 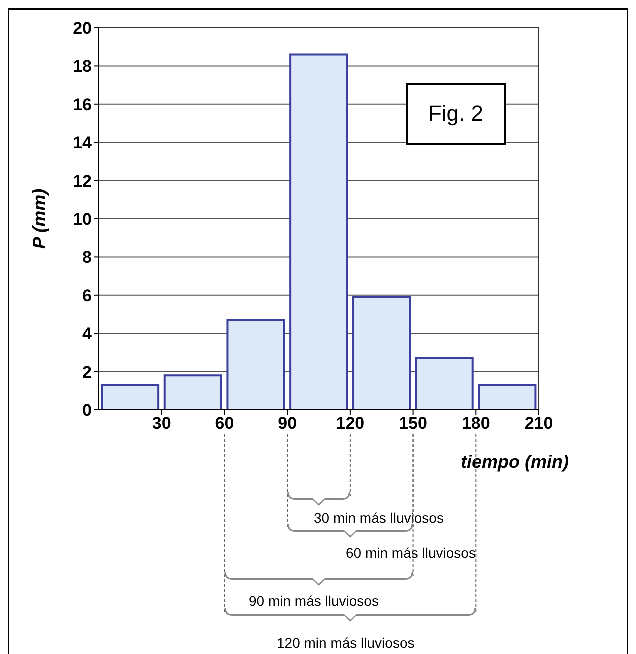 What do you see at coordinates (413, 424) in the screenshot?
I see `x-tick-label: 150` at bounding box center [413, 424].